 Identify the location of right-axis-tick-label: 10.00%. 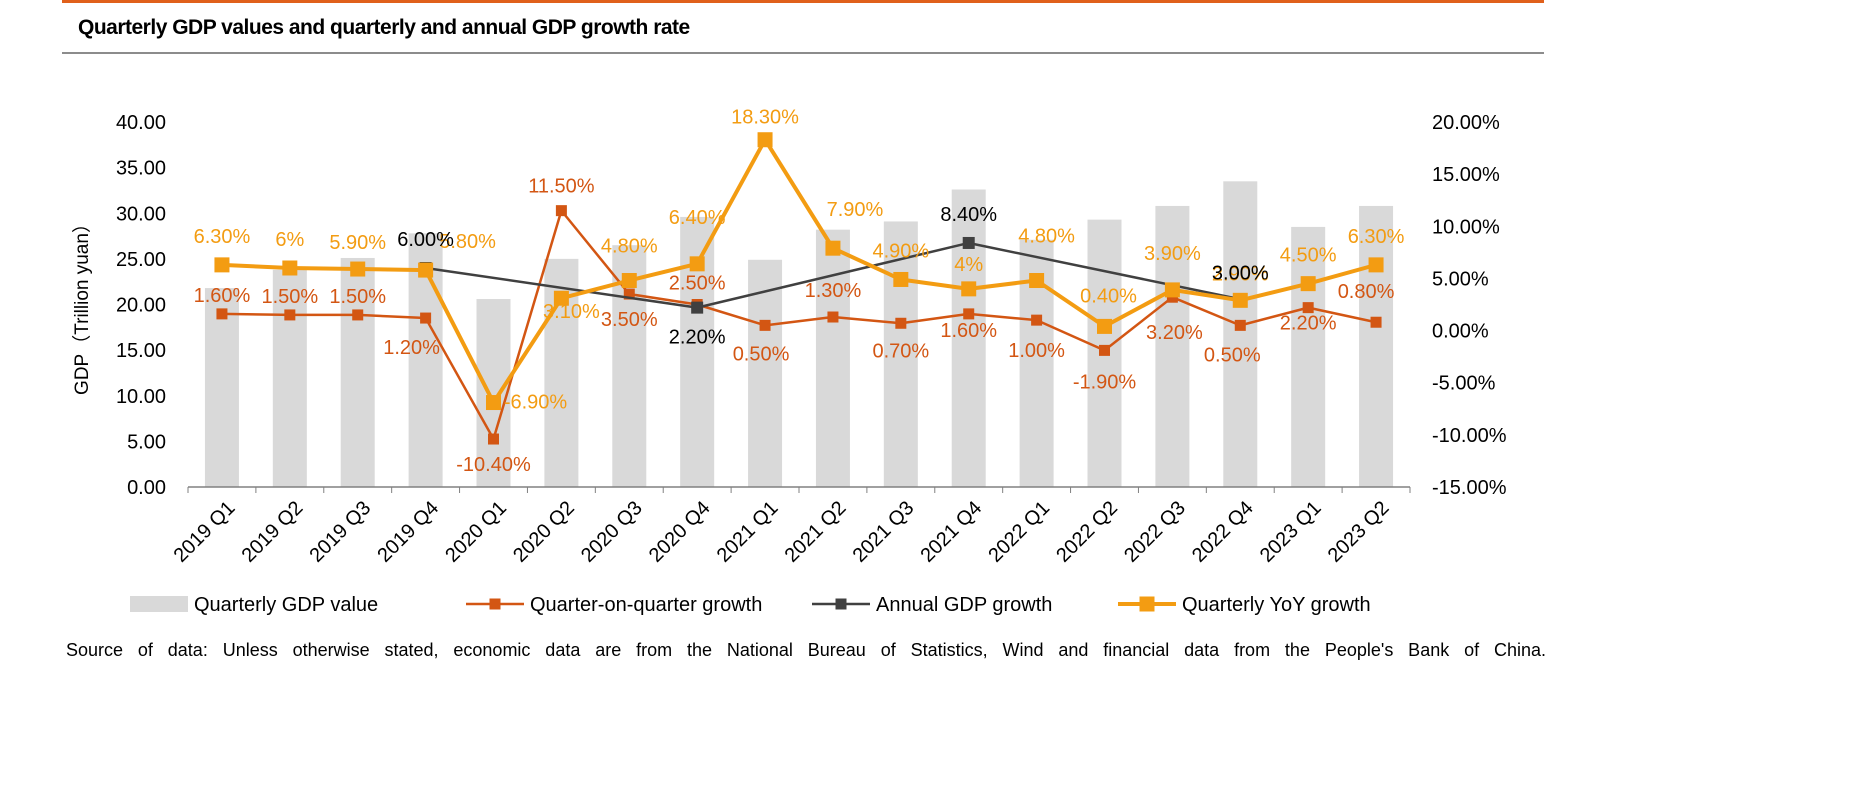
(1466, 227).